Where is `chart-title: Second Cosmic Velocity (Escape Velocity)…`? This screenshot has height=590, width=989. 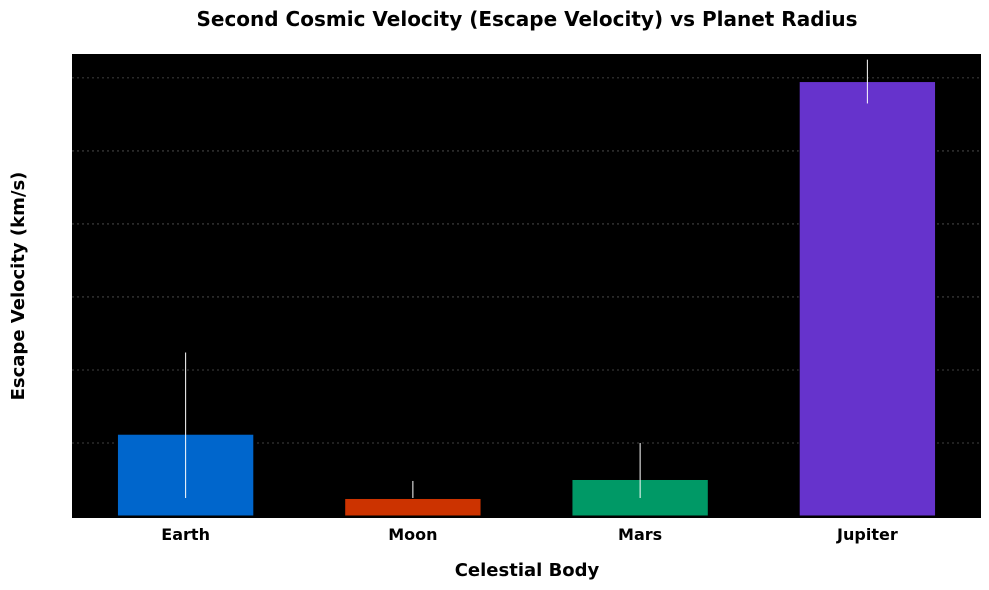 chart-title: Second Cosmic Velocity (Escape Velocity)… is located at coordinates (526, 19).